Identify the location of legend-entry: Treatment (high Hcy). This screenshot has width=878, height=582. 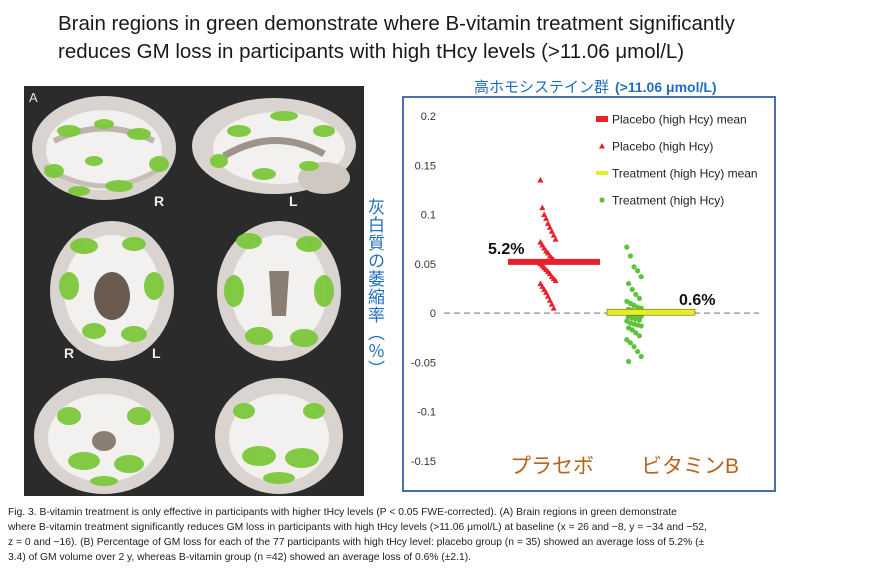
(668, 201).